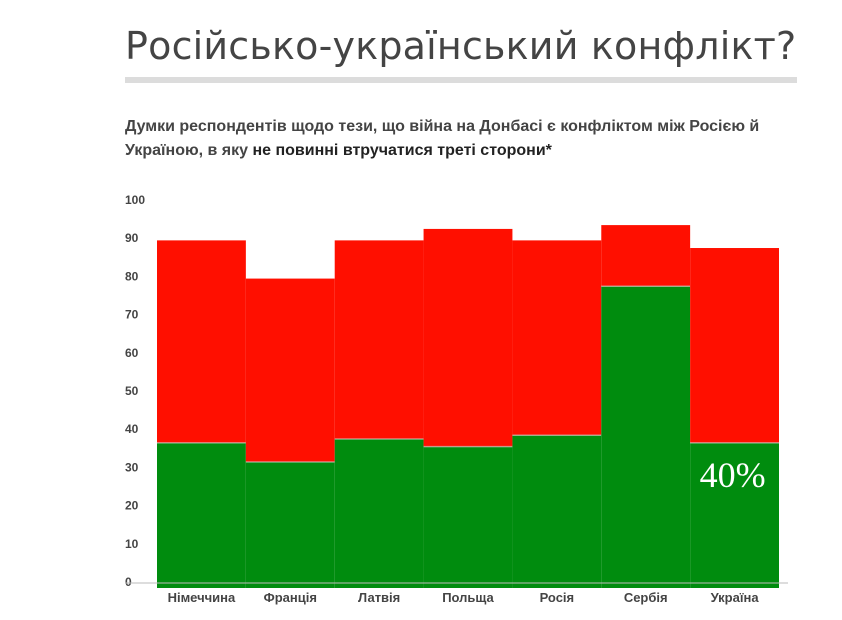 Image resolution: width=842 pixels, height=620 pixels. Describe the element at coordinates (461, 46) in the screenshot. I see `chart-title: Російсько-український конфлікт?` at that location.